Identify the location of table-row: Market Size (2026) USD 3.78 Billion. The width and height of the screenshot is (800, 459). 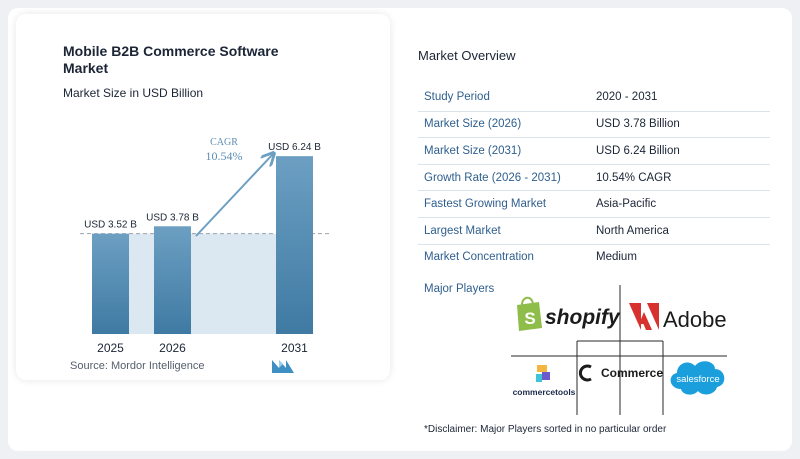
(594, 124).